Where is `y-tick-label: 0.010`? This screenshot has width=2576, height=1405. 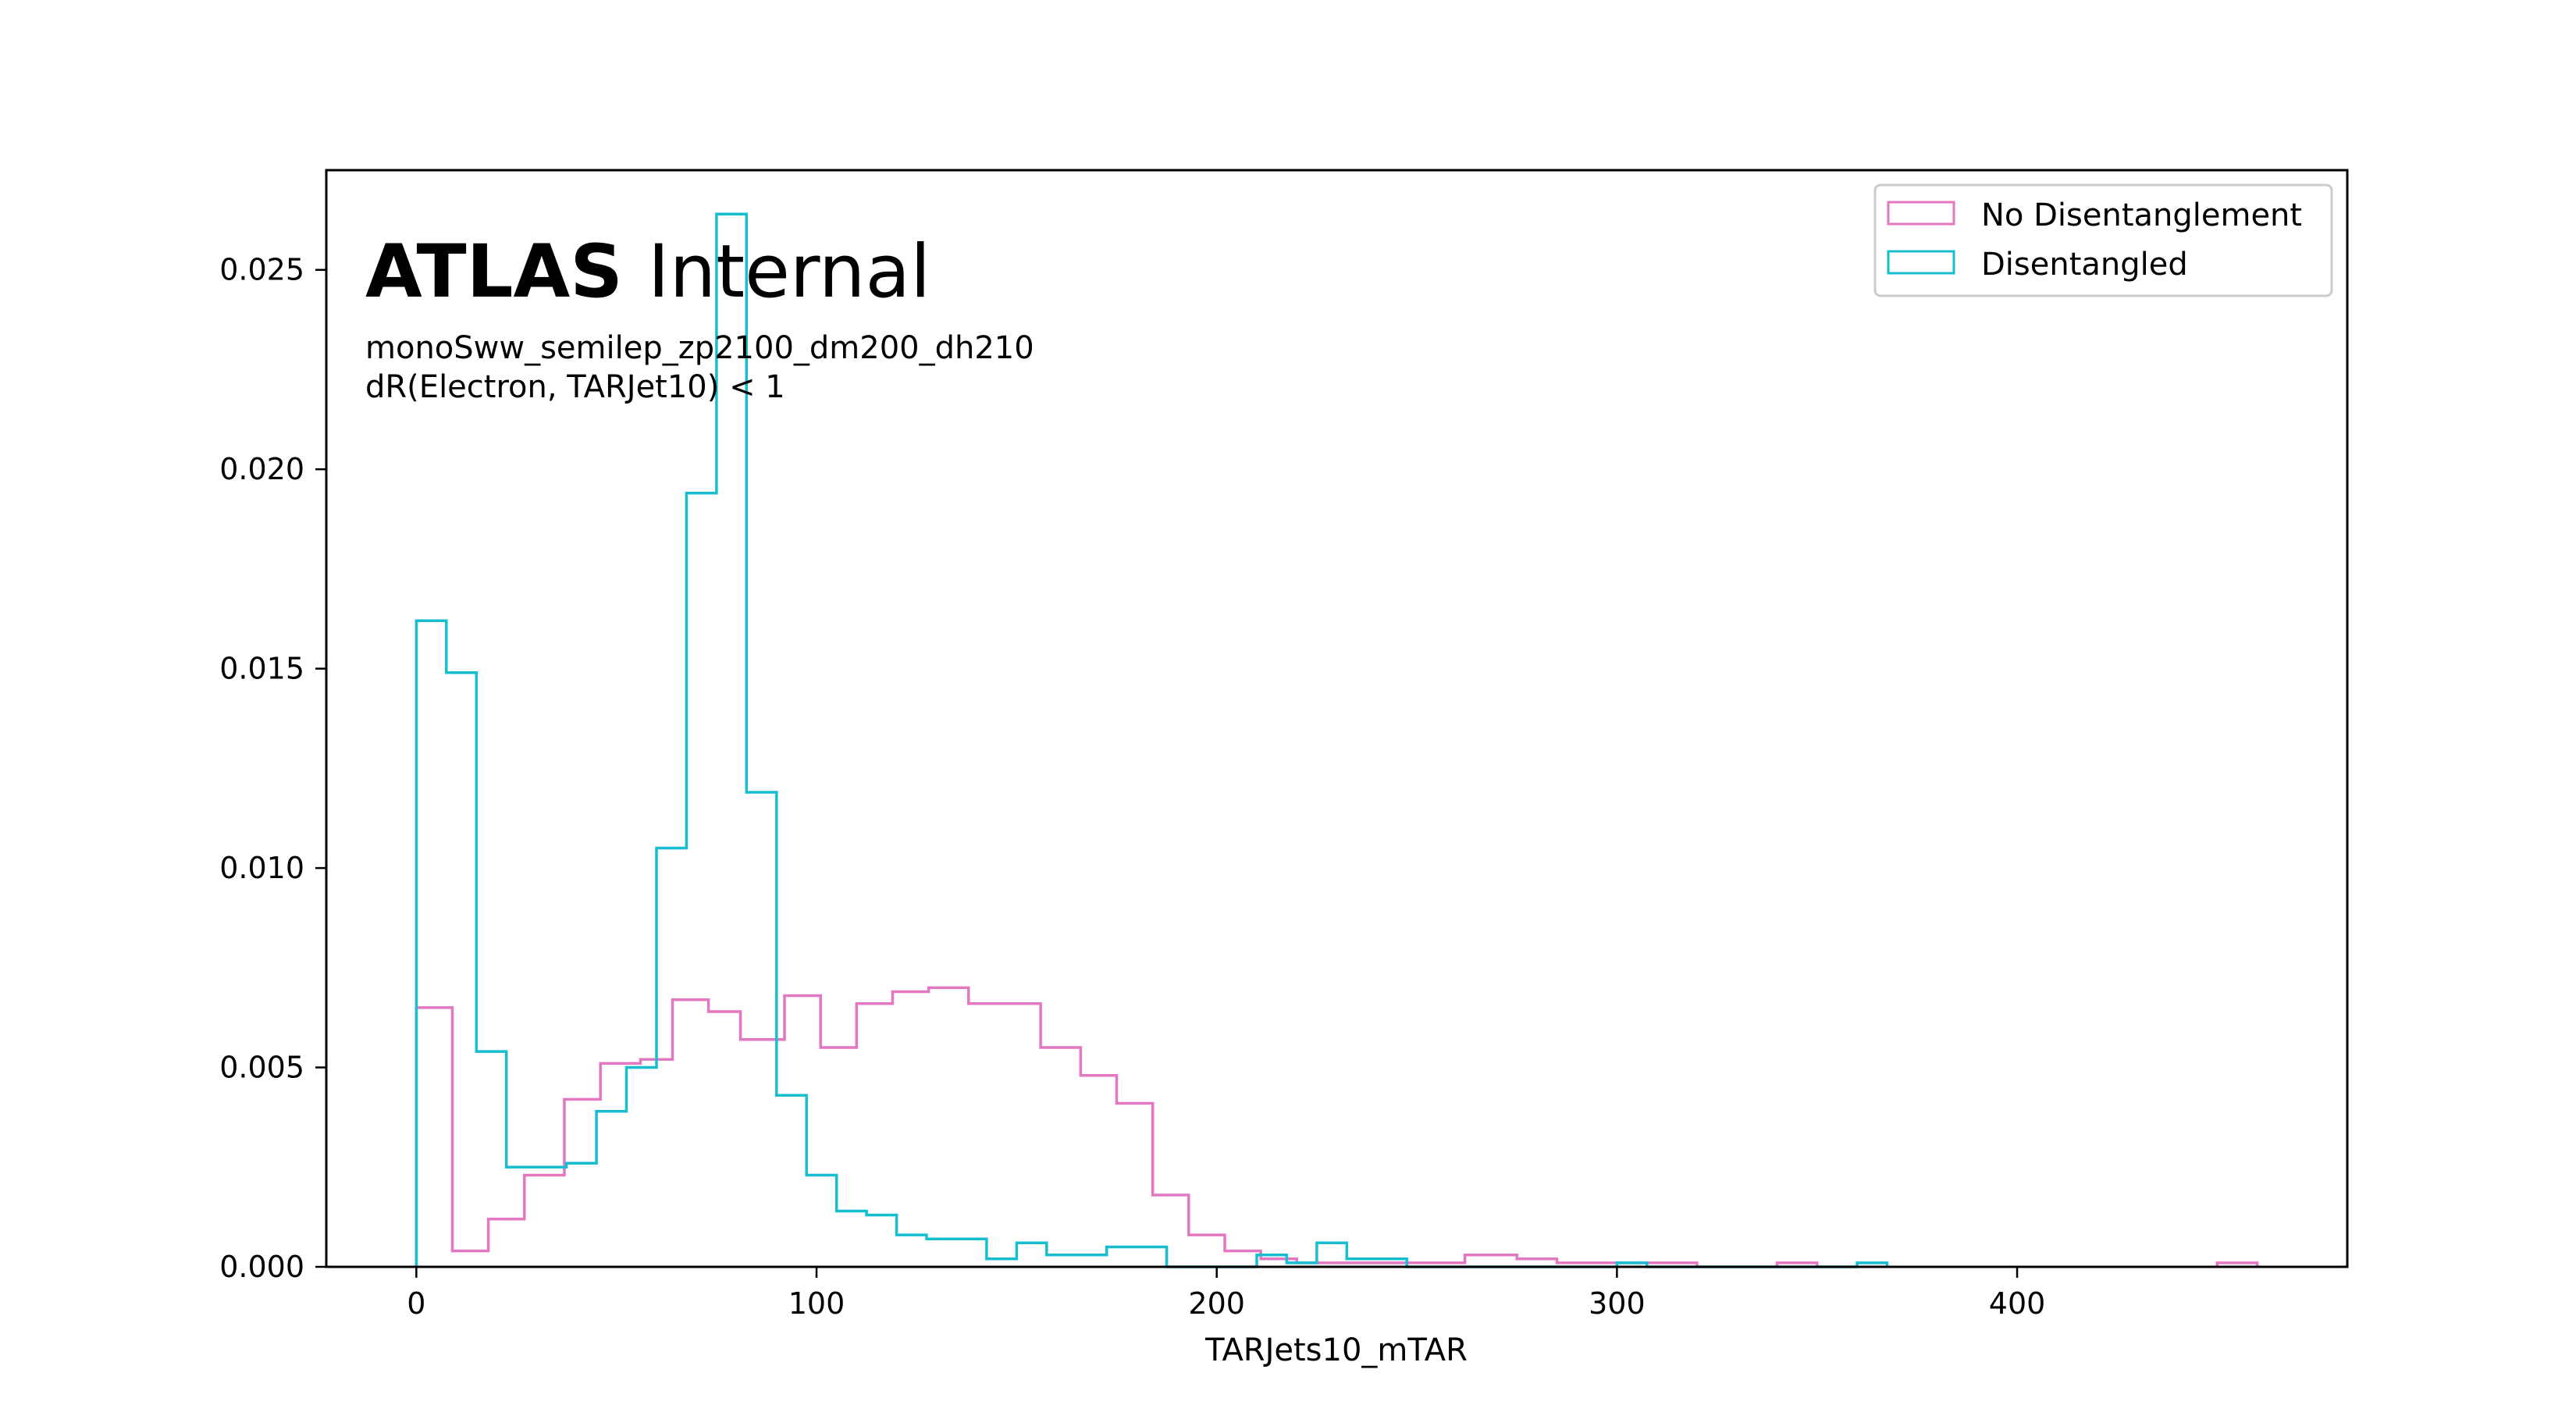 y-tick-label: 0.010 is located at coordinates (261, 868).